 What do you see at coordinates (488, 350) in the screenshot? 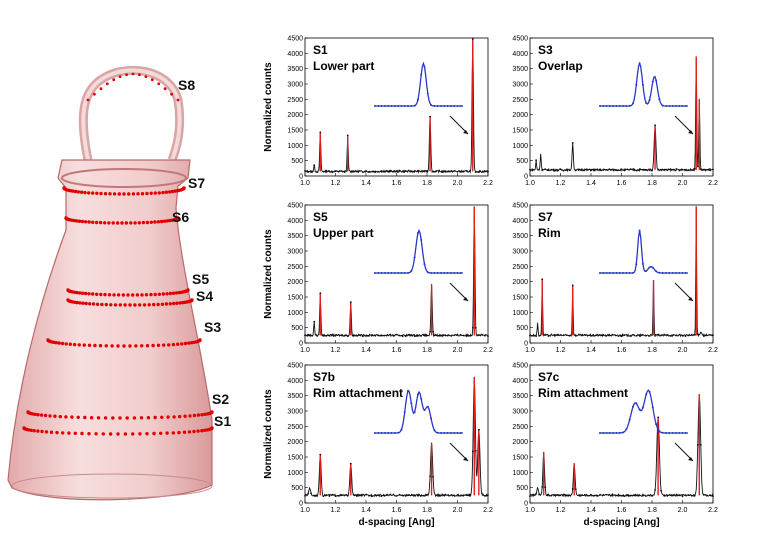
I see `x-tick-label: 2.2` at bounding box center [488, 350].